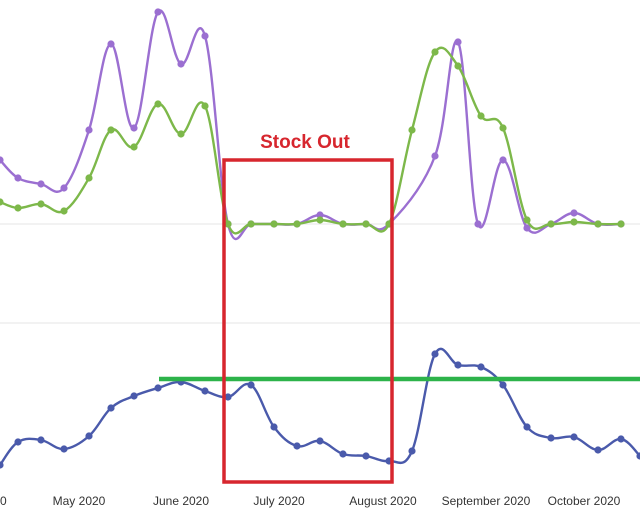  Describe the element at coordinates (79, 501) in the screenshot. I see `x-tick-may-2020: May 2020` at that location.